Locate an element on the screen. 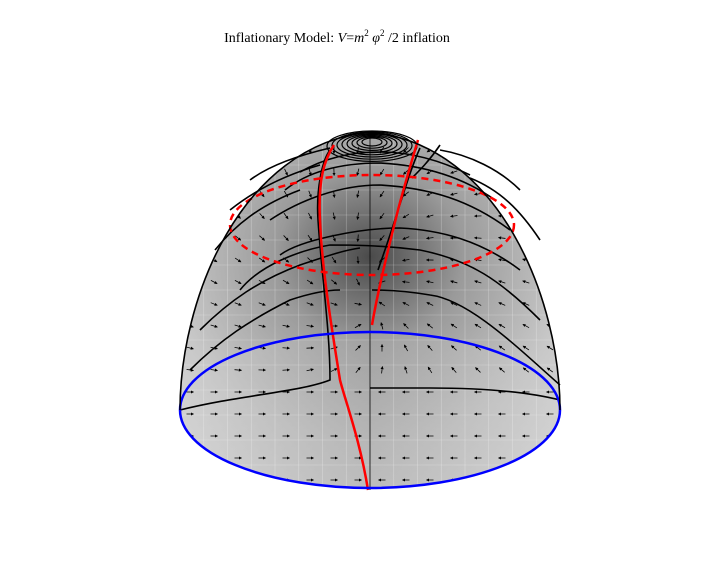 This screenshot has height=576, width=720. inflationary-attractor is located at coordinates (369, 315).